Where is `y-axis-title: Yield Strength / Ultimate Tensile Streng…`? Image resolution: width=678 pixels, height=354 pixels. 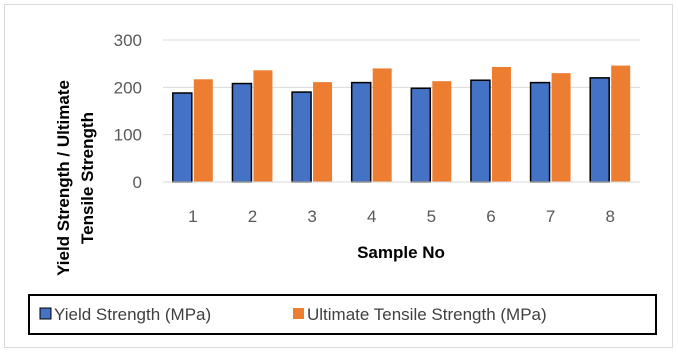 y-axis-title: Yield Strength / Ultimate Tensile Streng… is located at coordinates (75, 178).